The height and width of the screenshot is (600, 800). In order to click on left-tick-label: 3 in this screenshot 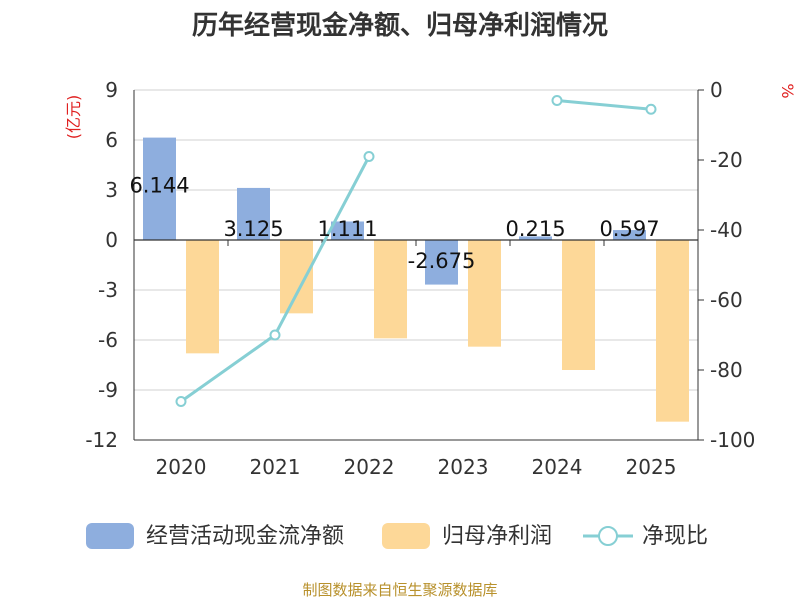, I will do `click(111, 190)`.